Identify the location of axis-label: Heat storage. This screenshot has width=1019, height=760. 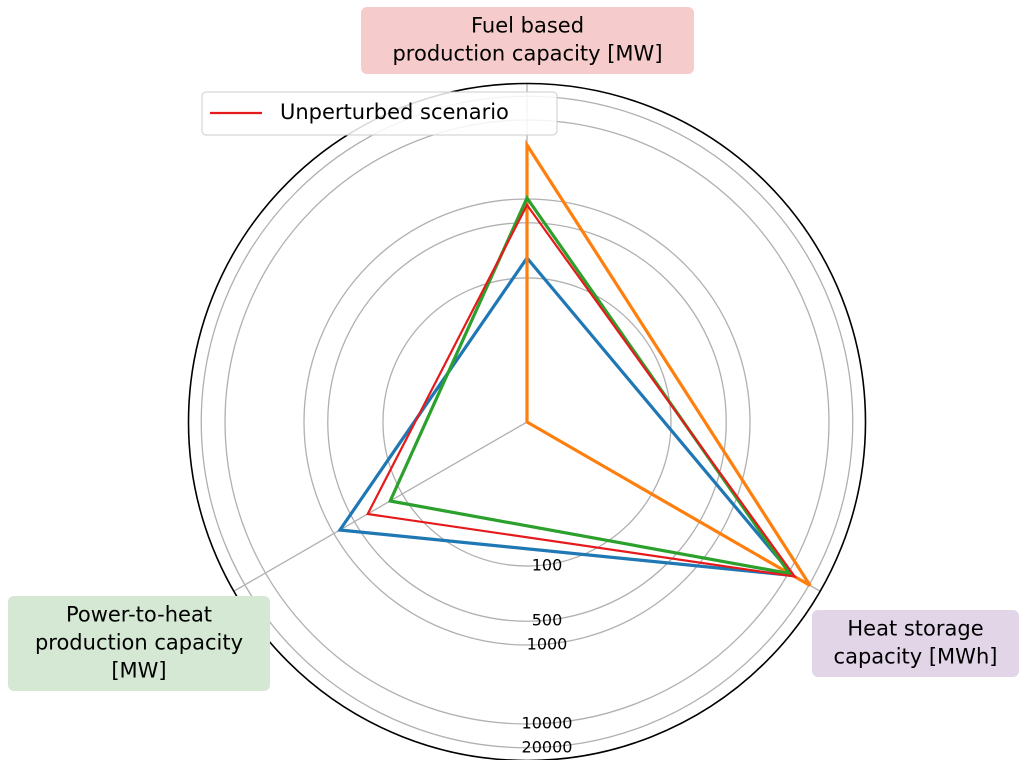
(915, 629).